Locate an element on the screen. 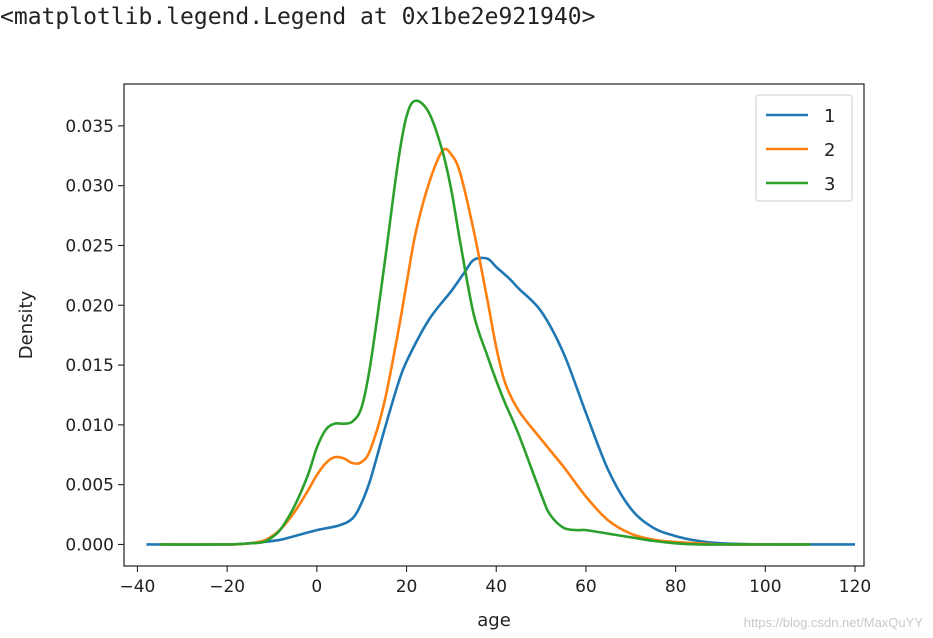 Image resolution: width=933 pixels, height=638 pixels. x-tick-label: −20 is located at coordinates (227, 587).